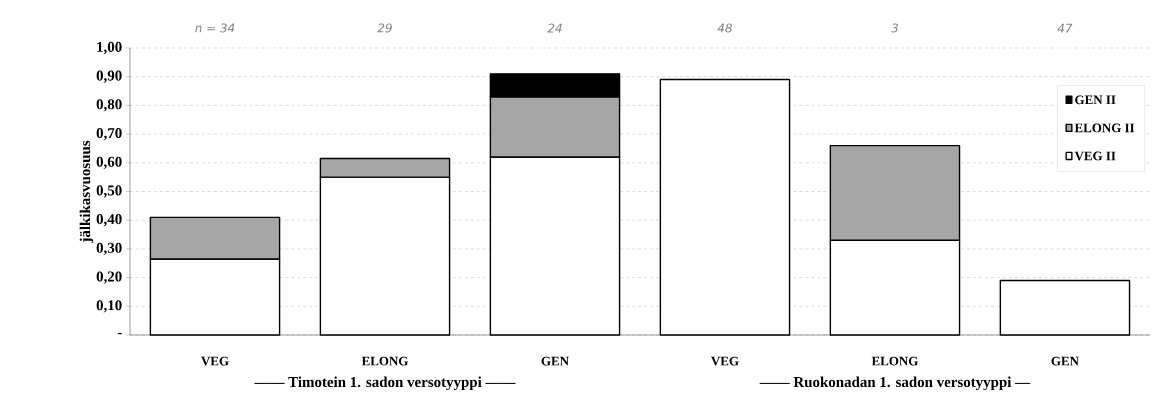 The width and height of the screenshot is (1153, 412). Describe the element at coordinates (725, 28) in the screenshot. I see `text: 48` at that location.